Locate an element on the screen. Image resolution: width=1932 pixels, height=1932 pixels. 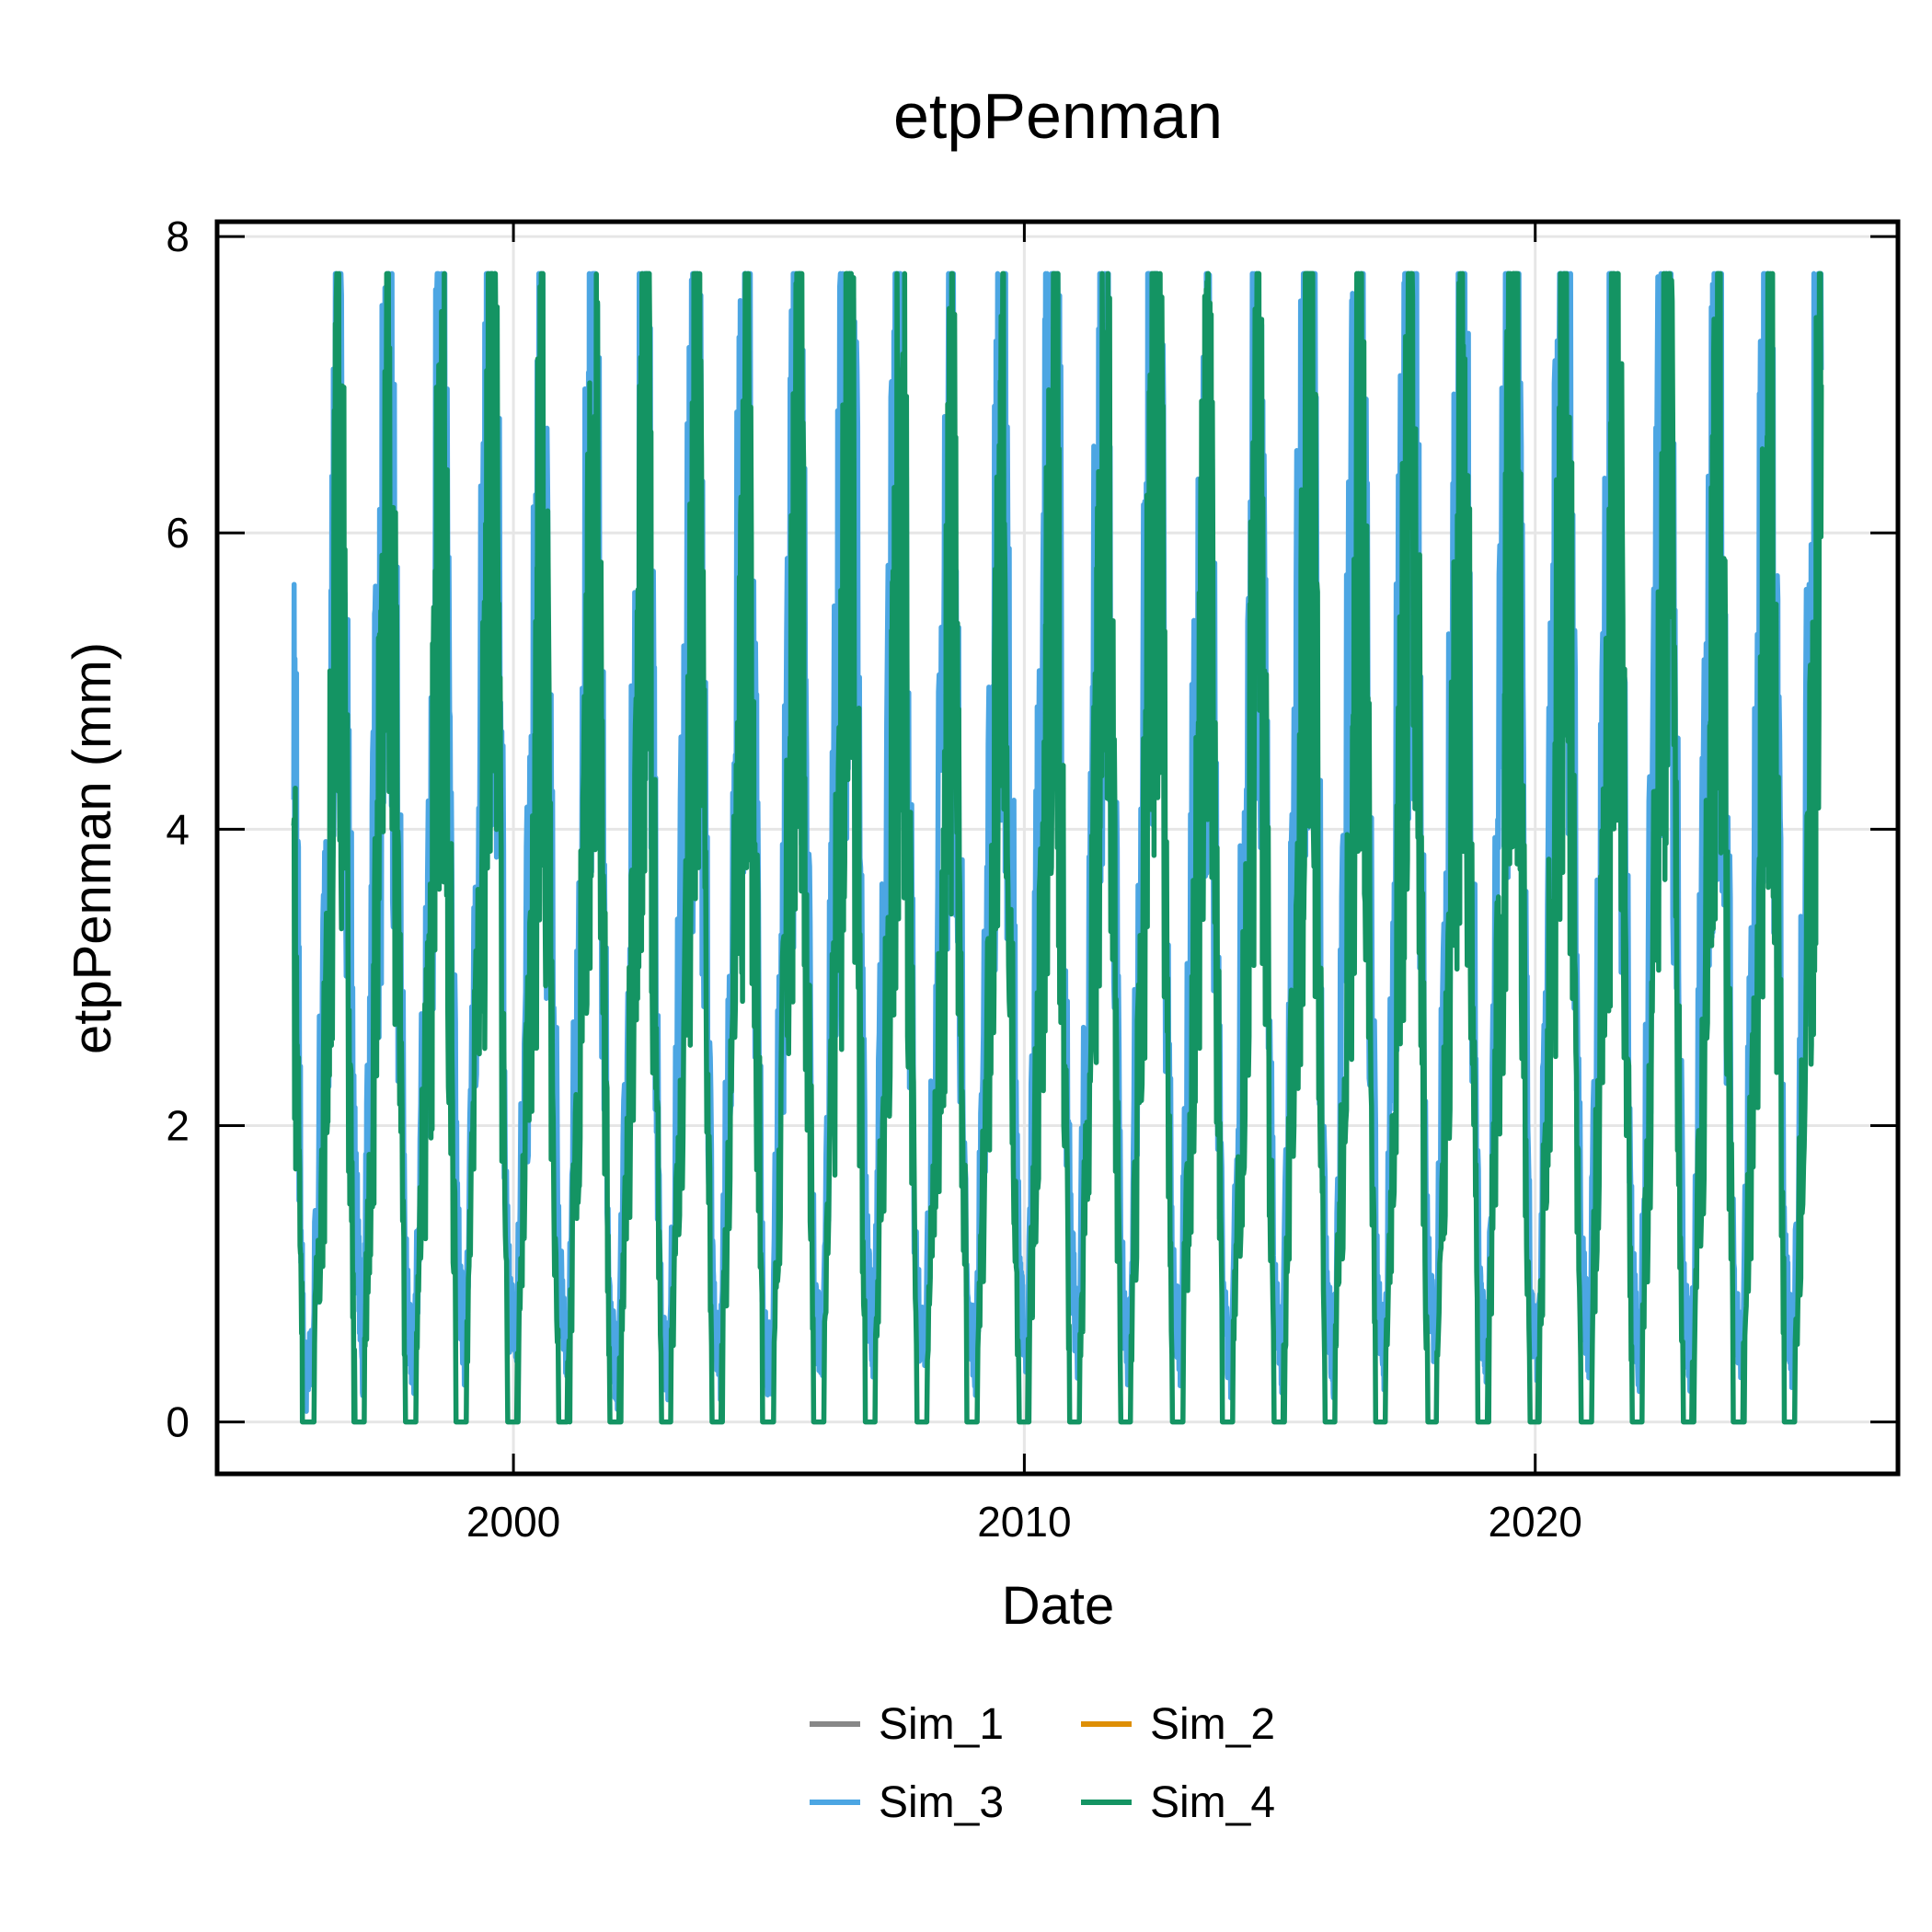
y-tick-label: 8 is located at coordinates (178, 236).